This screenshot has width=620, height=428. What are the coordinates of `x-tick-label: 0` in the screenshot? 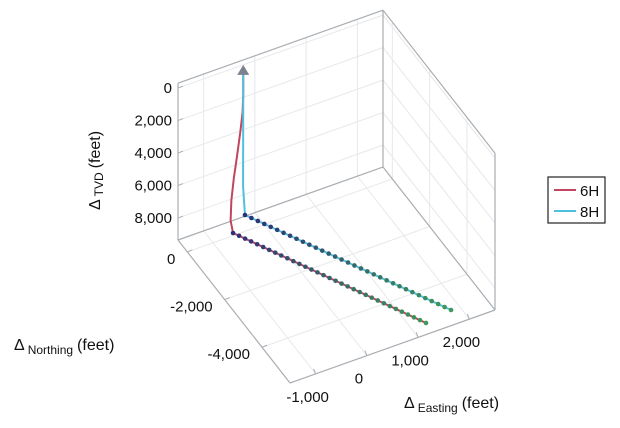 It's located at (359, 379).